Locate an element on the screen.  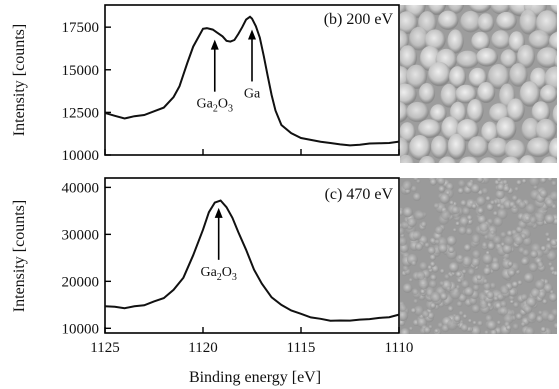
ytick-label: 40000 is located at coordinates (81, 188).